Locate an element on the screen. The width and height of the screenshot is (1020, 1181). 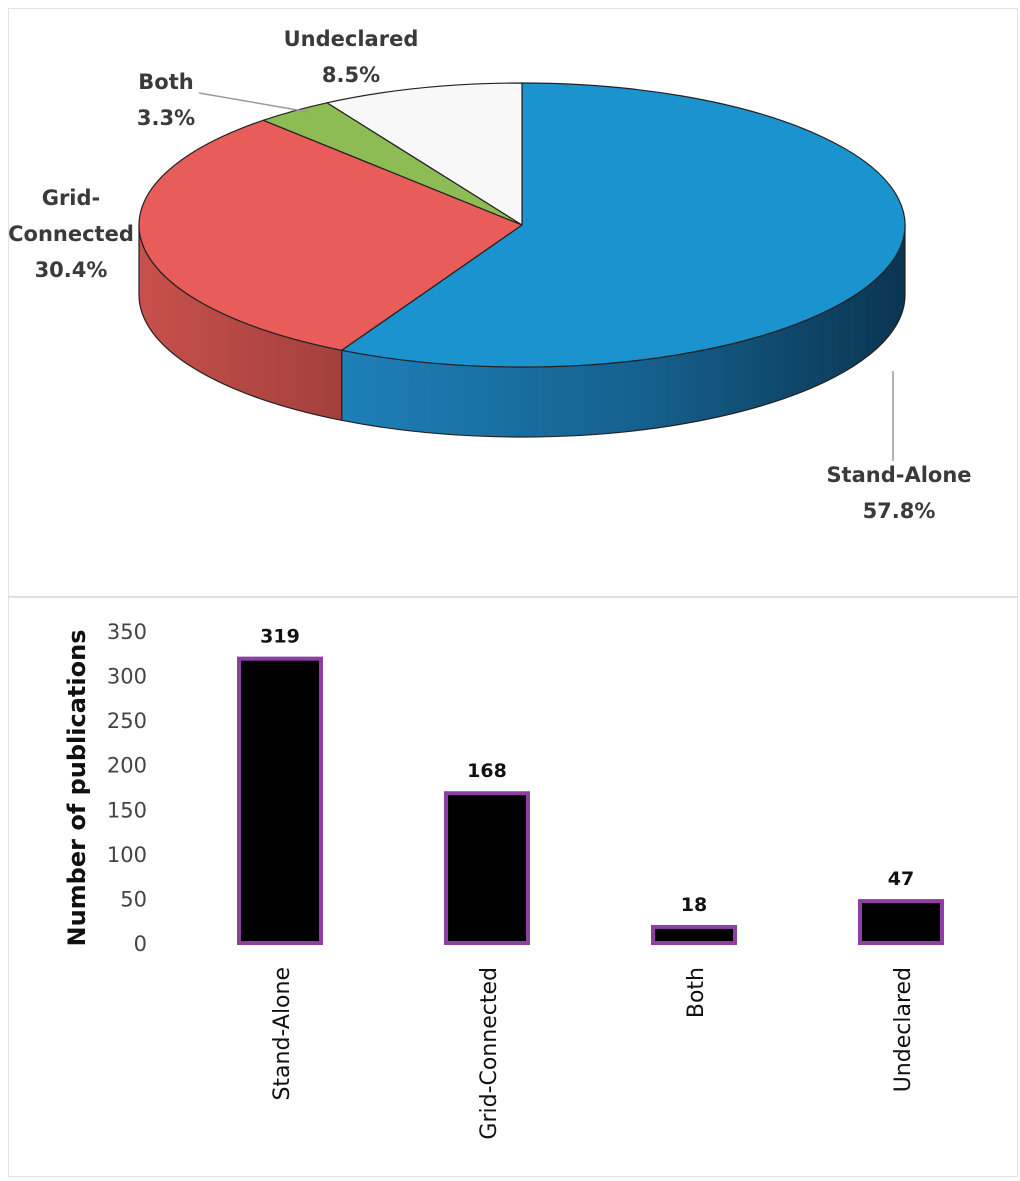
pie-label-both: Both 3.3% is located at coordinates (166, 100).